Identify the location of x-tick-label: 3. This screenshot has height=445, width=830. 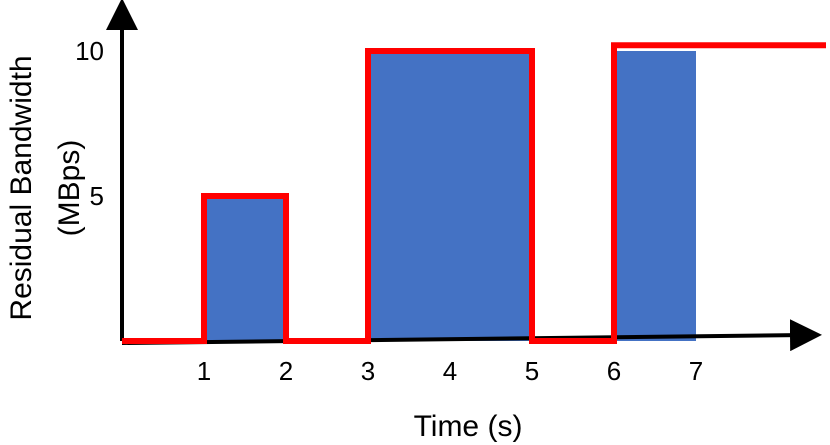
(368, 371).